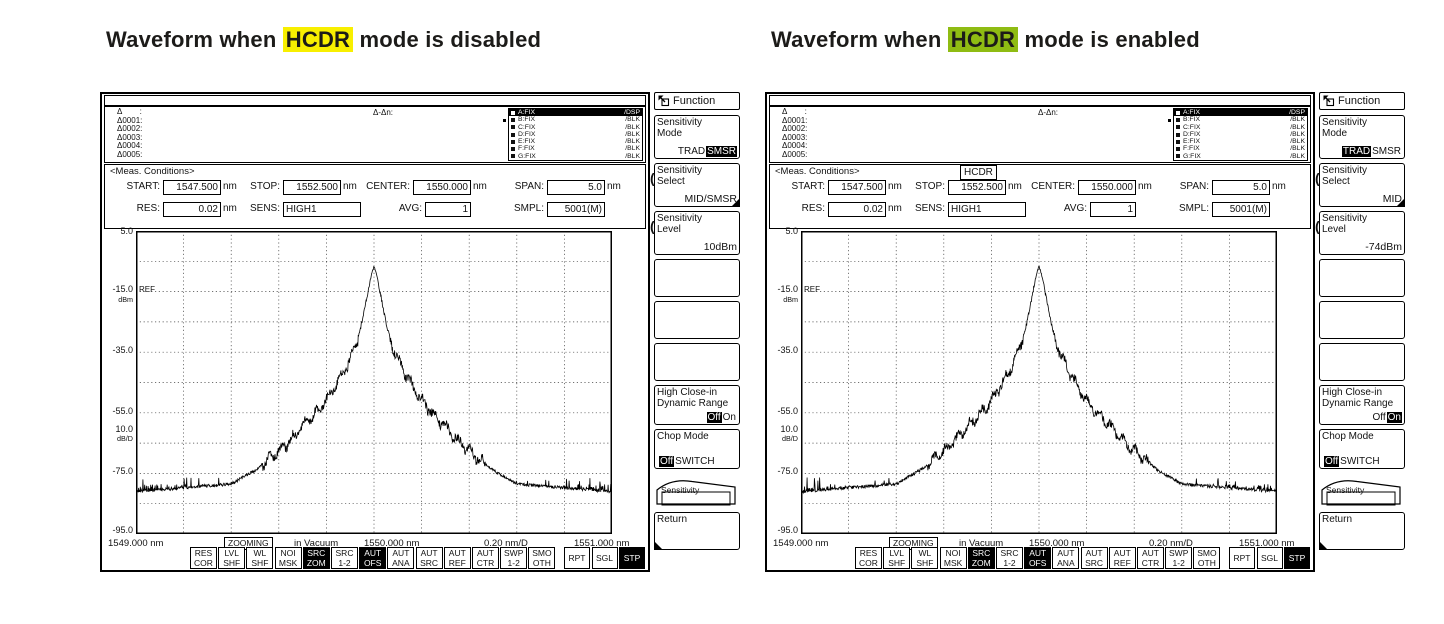 Image resolution: width=1444 pixels, height=624 pixels. I want to click on softkey-label-line2: COR, so click(203, 562).